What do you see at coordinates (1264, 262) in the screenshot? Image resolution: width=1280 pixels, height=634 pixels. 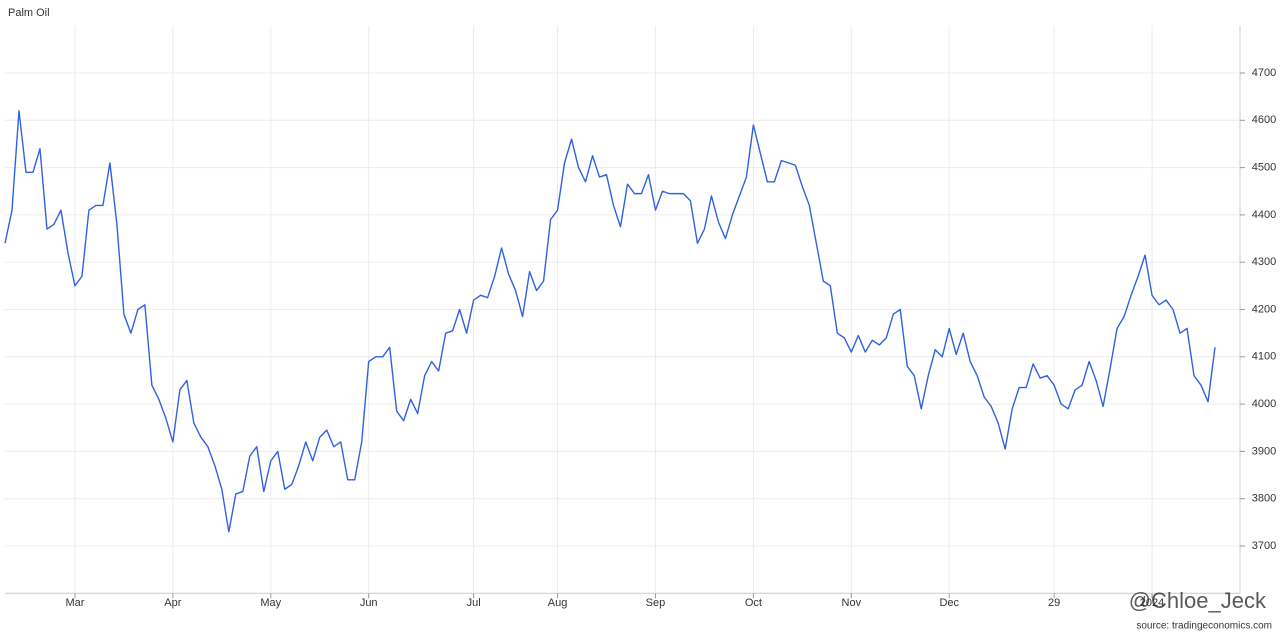 I see `y-tick-label: 4300` at bounding box center [1264, 262].